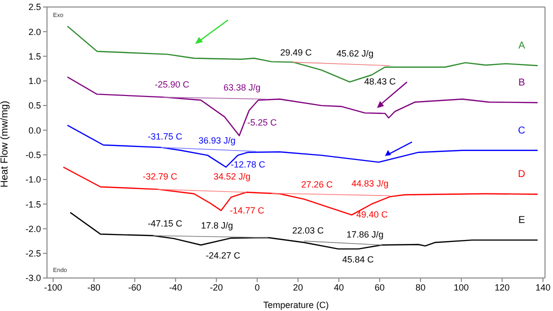 The height and width of the screenshot is (311, 553). What do you see at coordinates (372, 214) in the screenshot?
I see `annotation: 49.40 C` at bounding box center [372, 214].